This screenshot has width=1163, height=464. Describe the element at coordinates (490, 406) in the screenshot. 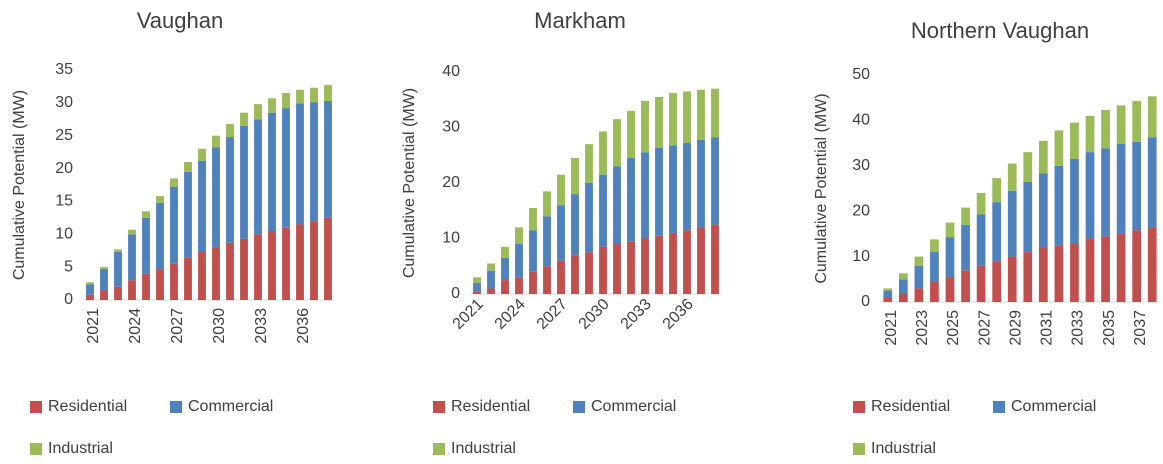

I see `legend-label: Residential` at that location.